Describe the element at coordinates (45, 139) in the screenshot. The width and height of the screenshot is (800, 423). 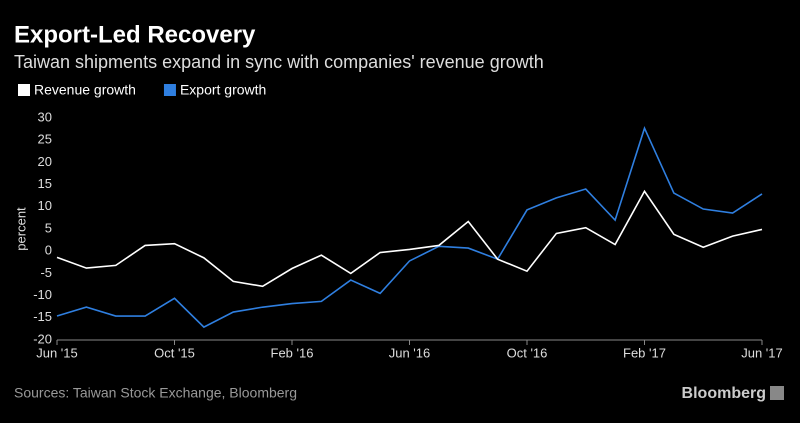
I see `y-tick-label: 25` at that location.